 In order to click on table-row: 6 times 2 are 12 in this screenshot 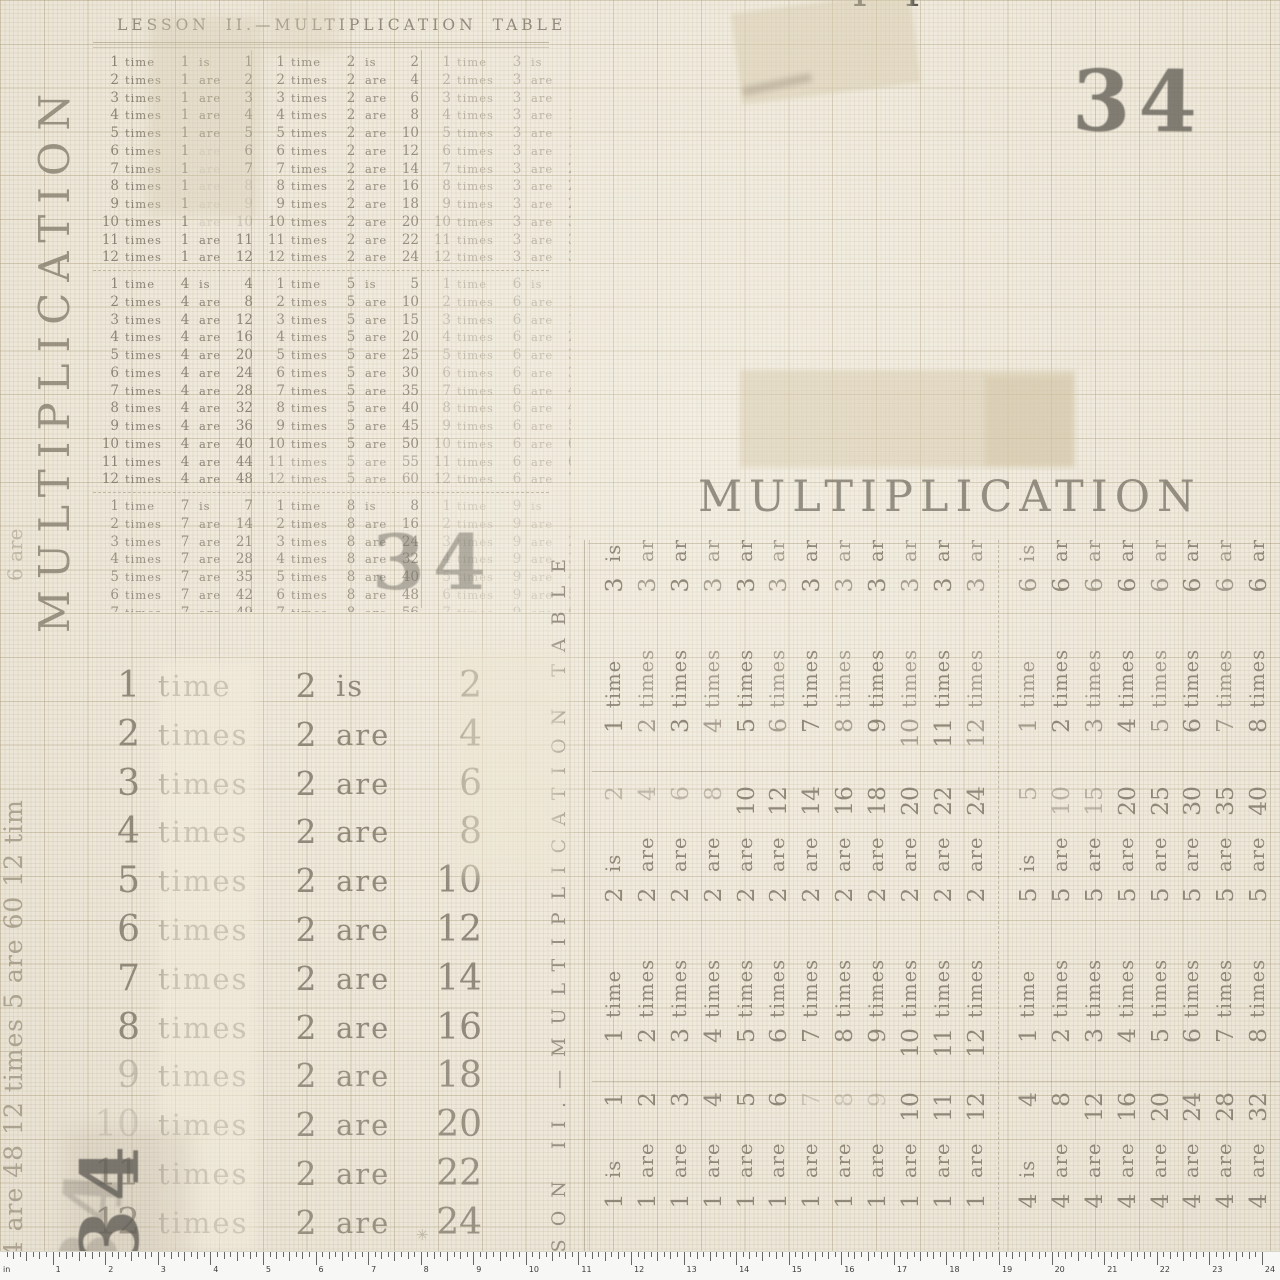, I will do `click(778, 919)`.